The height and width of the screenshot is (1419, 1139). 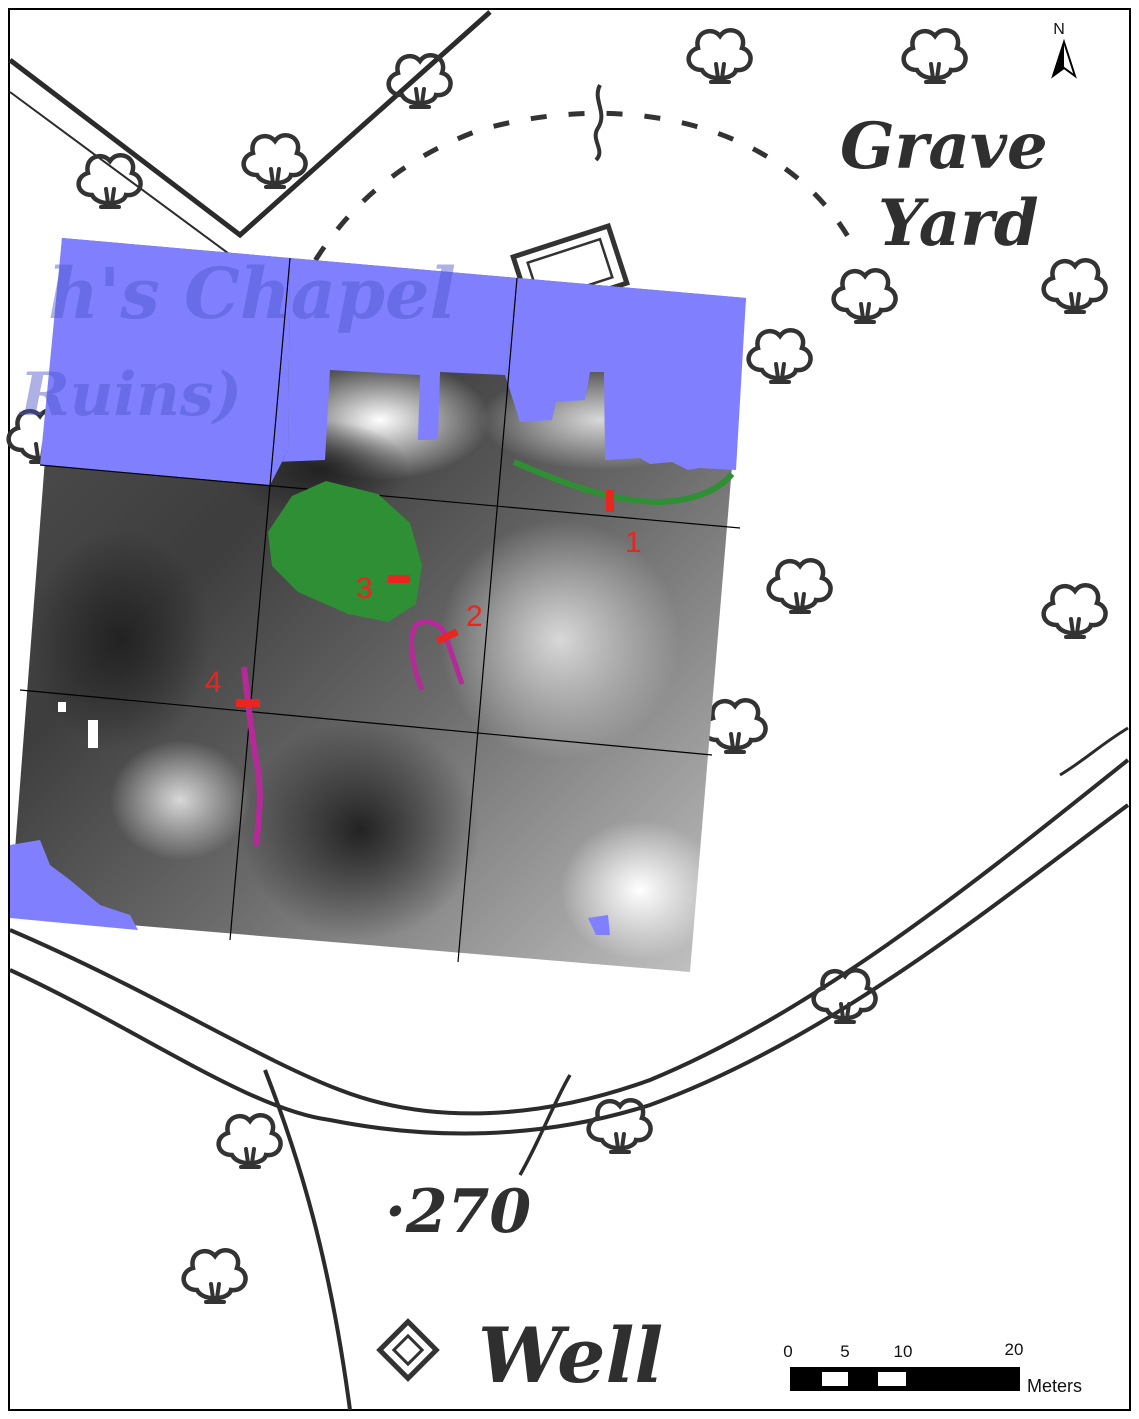 What do you see at coordinates (903, 1351) in the screenshot?
I see `scale-tick-10: 10` at bounding box center [903, 1351].